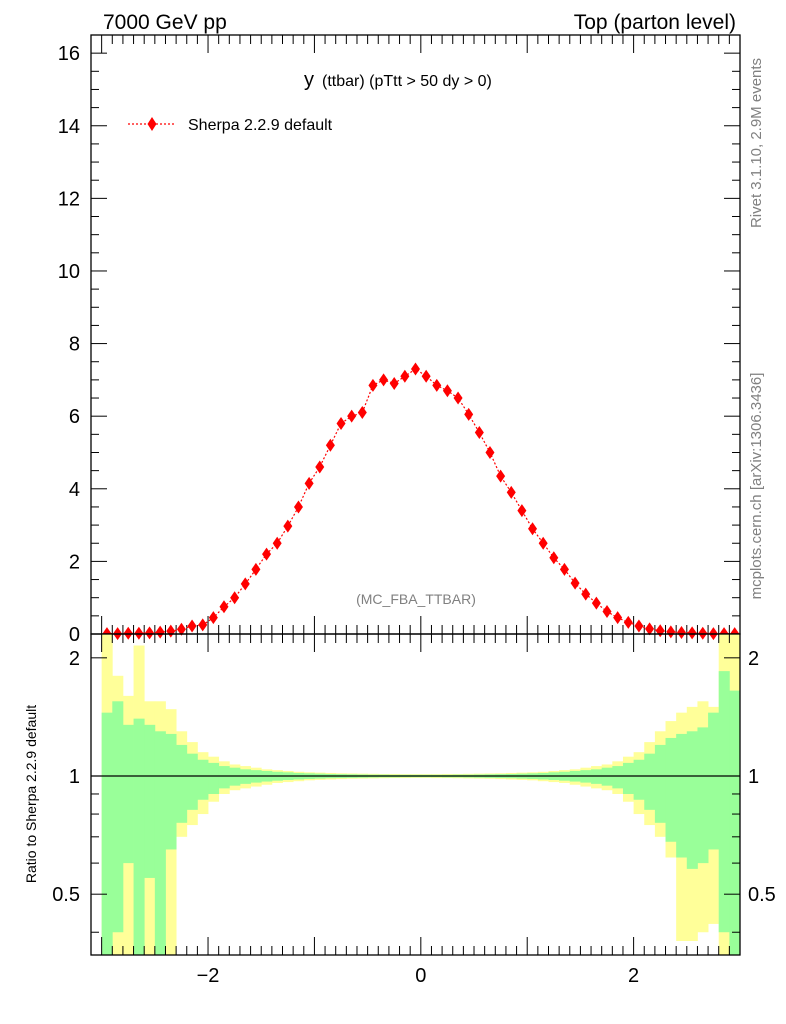  I want to click on ratio-y-tick-label-right: 0.5, so click(762, 895).